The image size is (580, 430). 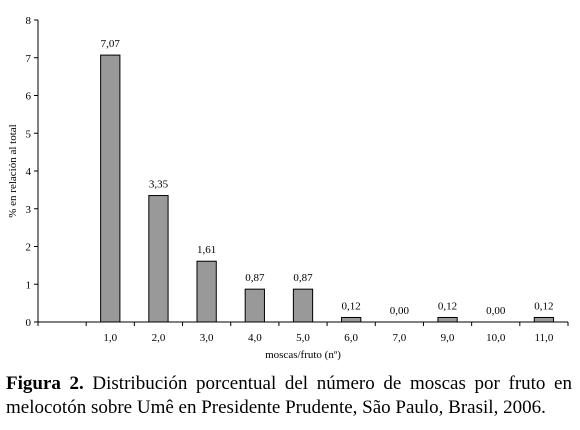 I want to click on y-ticks: 0 1 2 3 4 5 6 7 8, so click(x=32, y=172).